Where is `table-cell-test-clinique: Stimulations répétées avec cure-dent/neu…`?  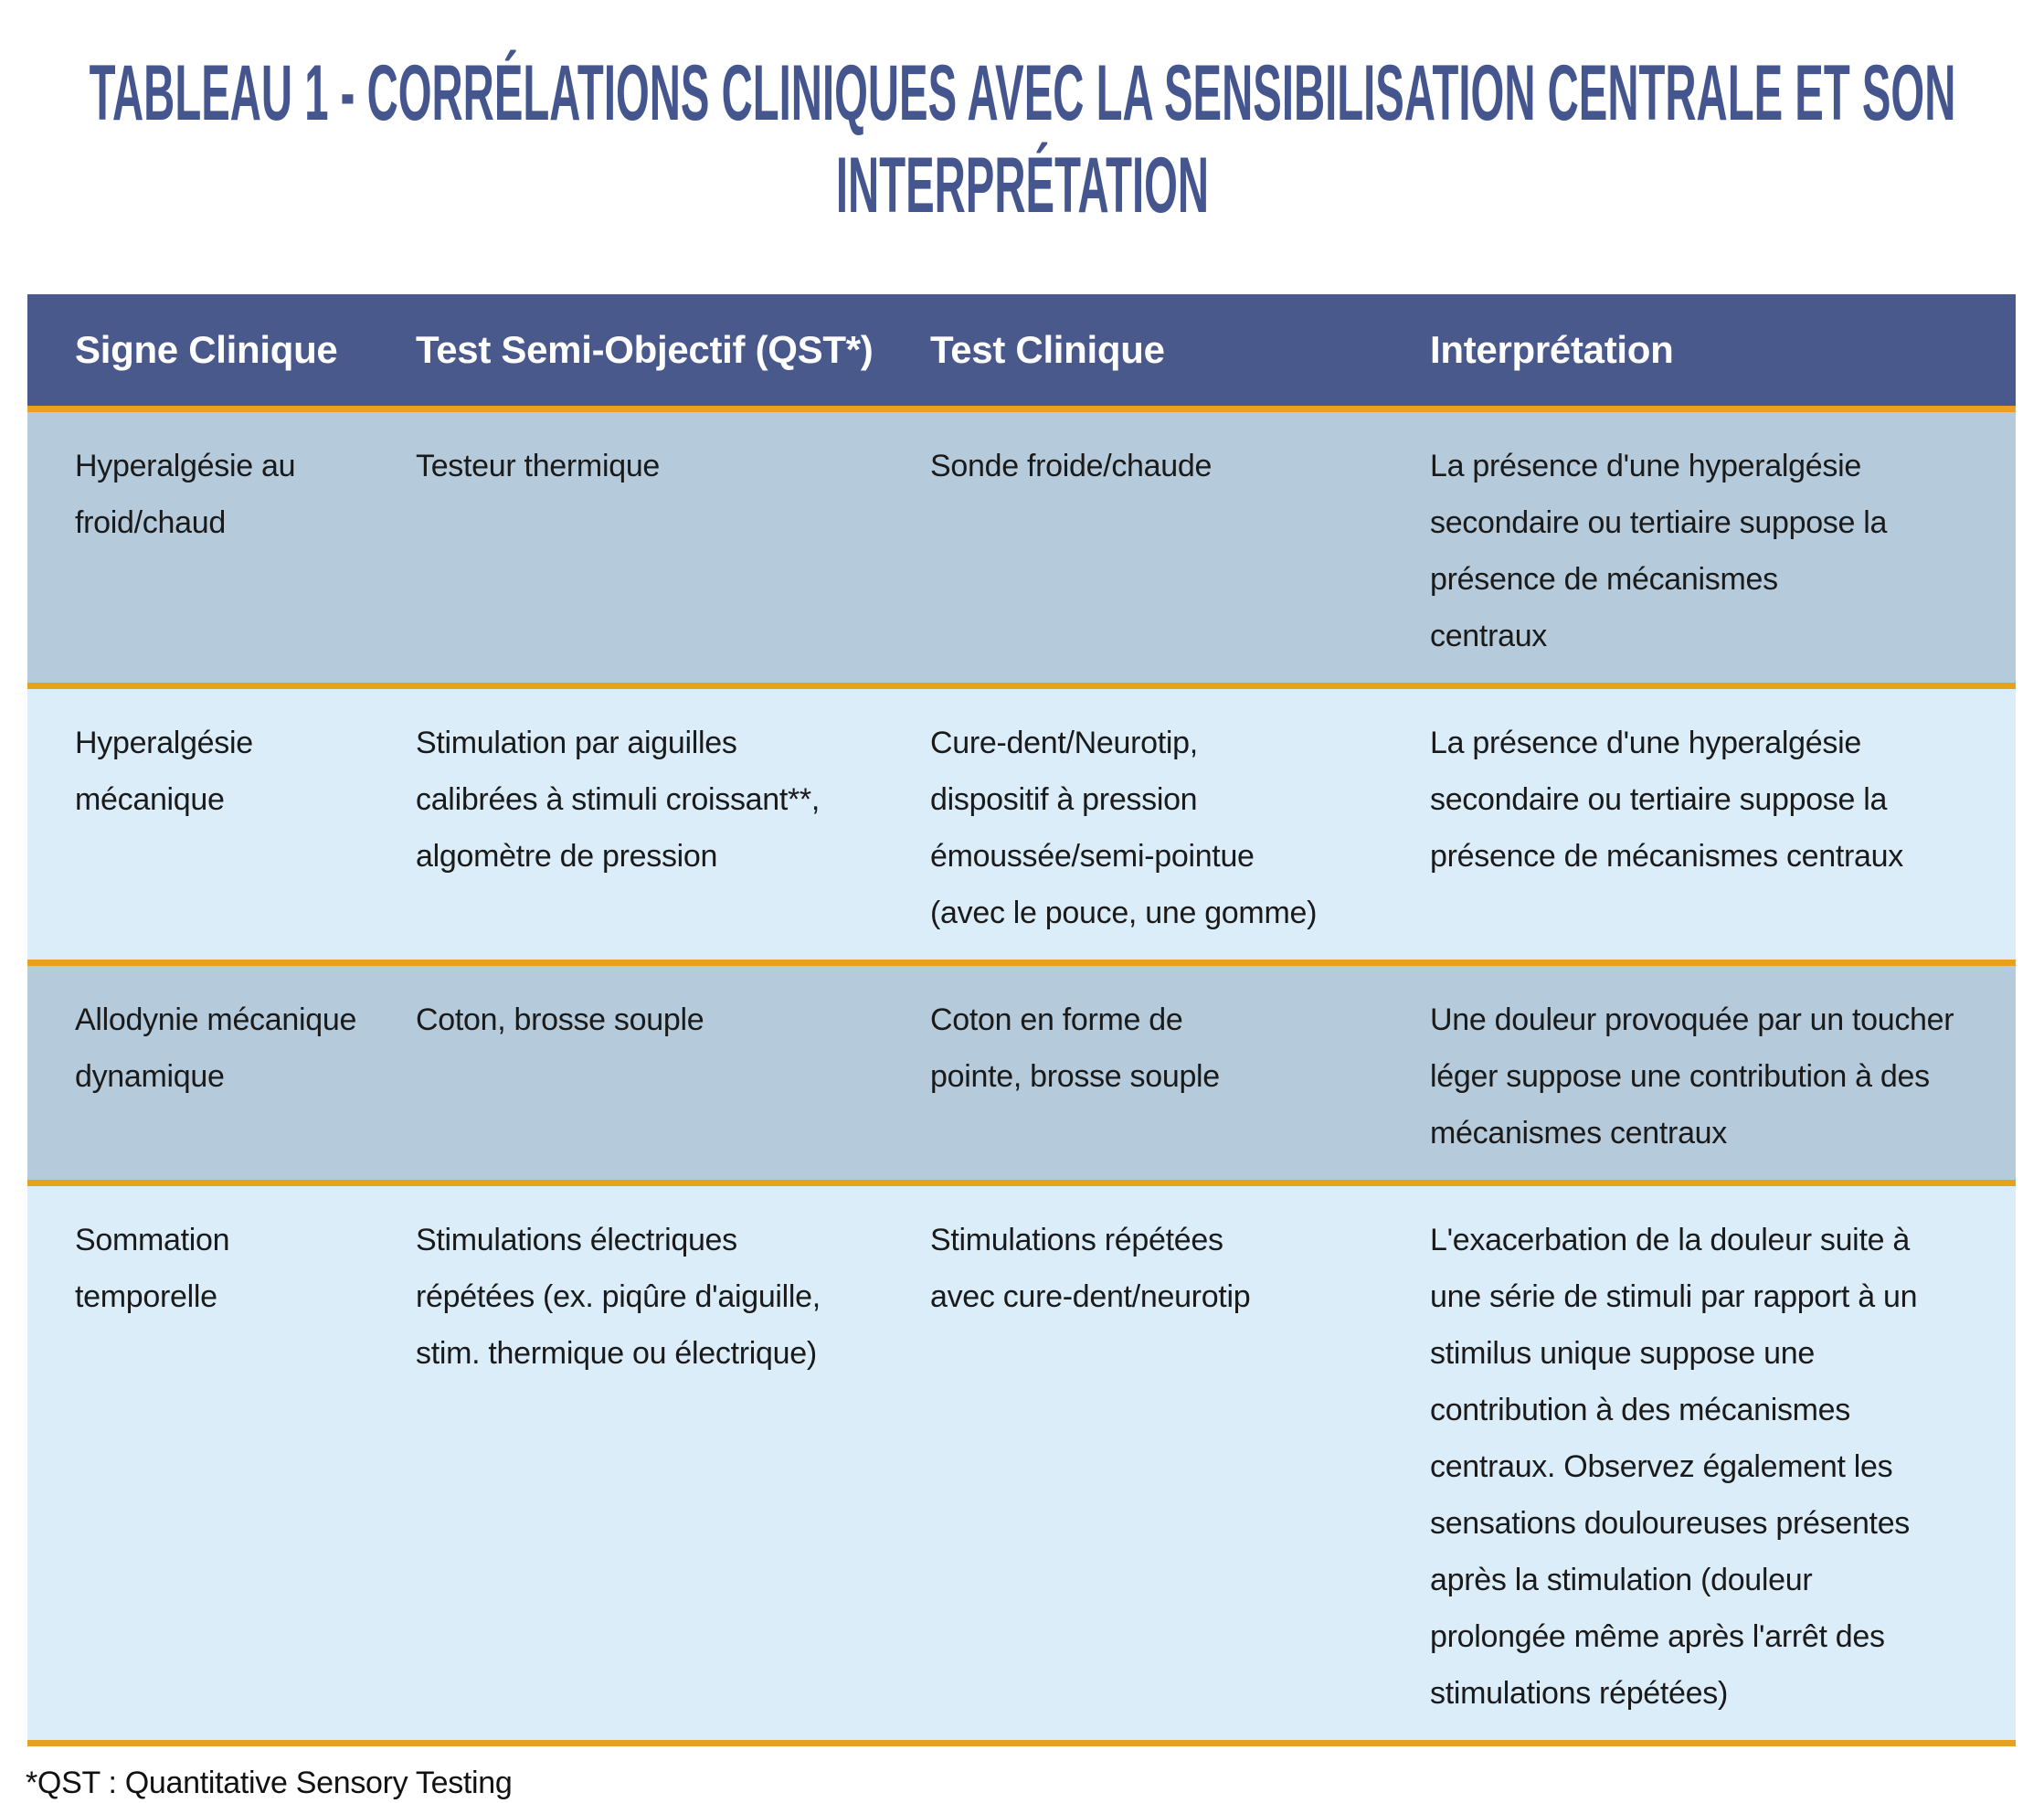
table-cell-test-clinique: Stimulations répétées avec cure-dent/neu… is located at coordinates (1180, 1464).